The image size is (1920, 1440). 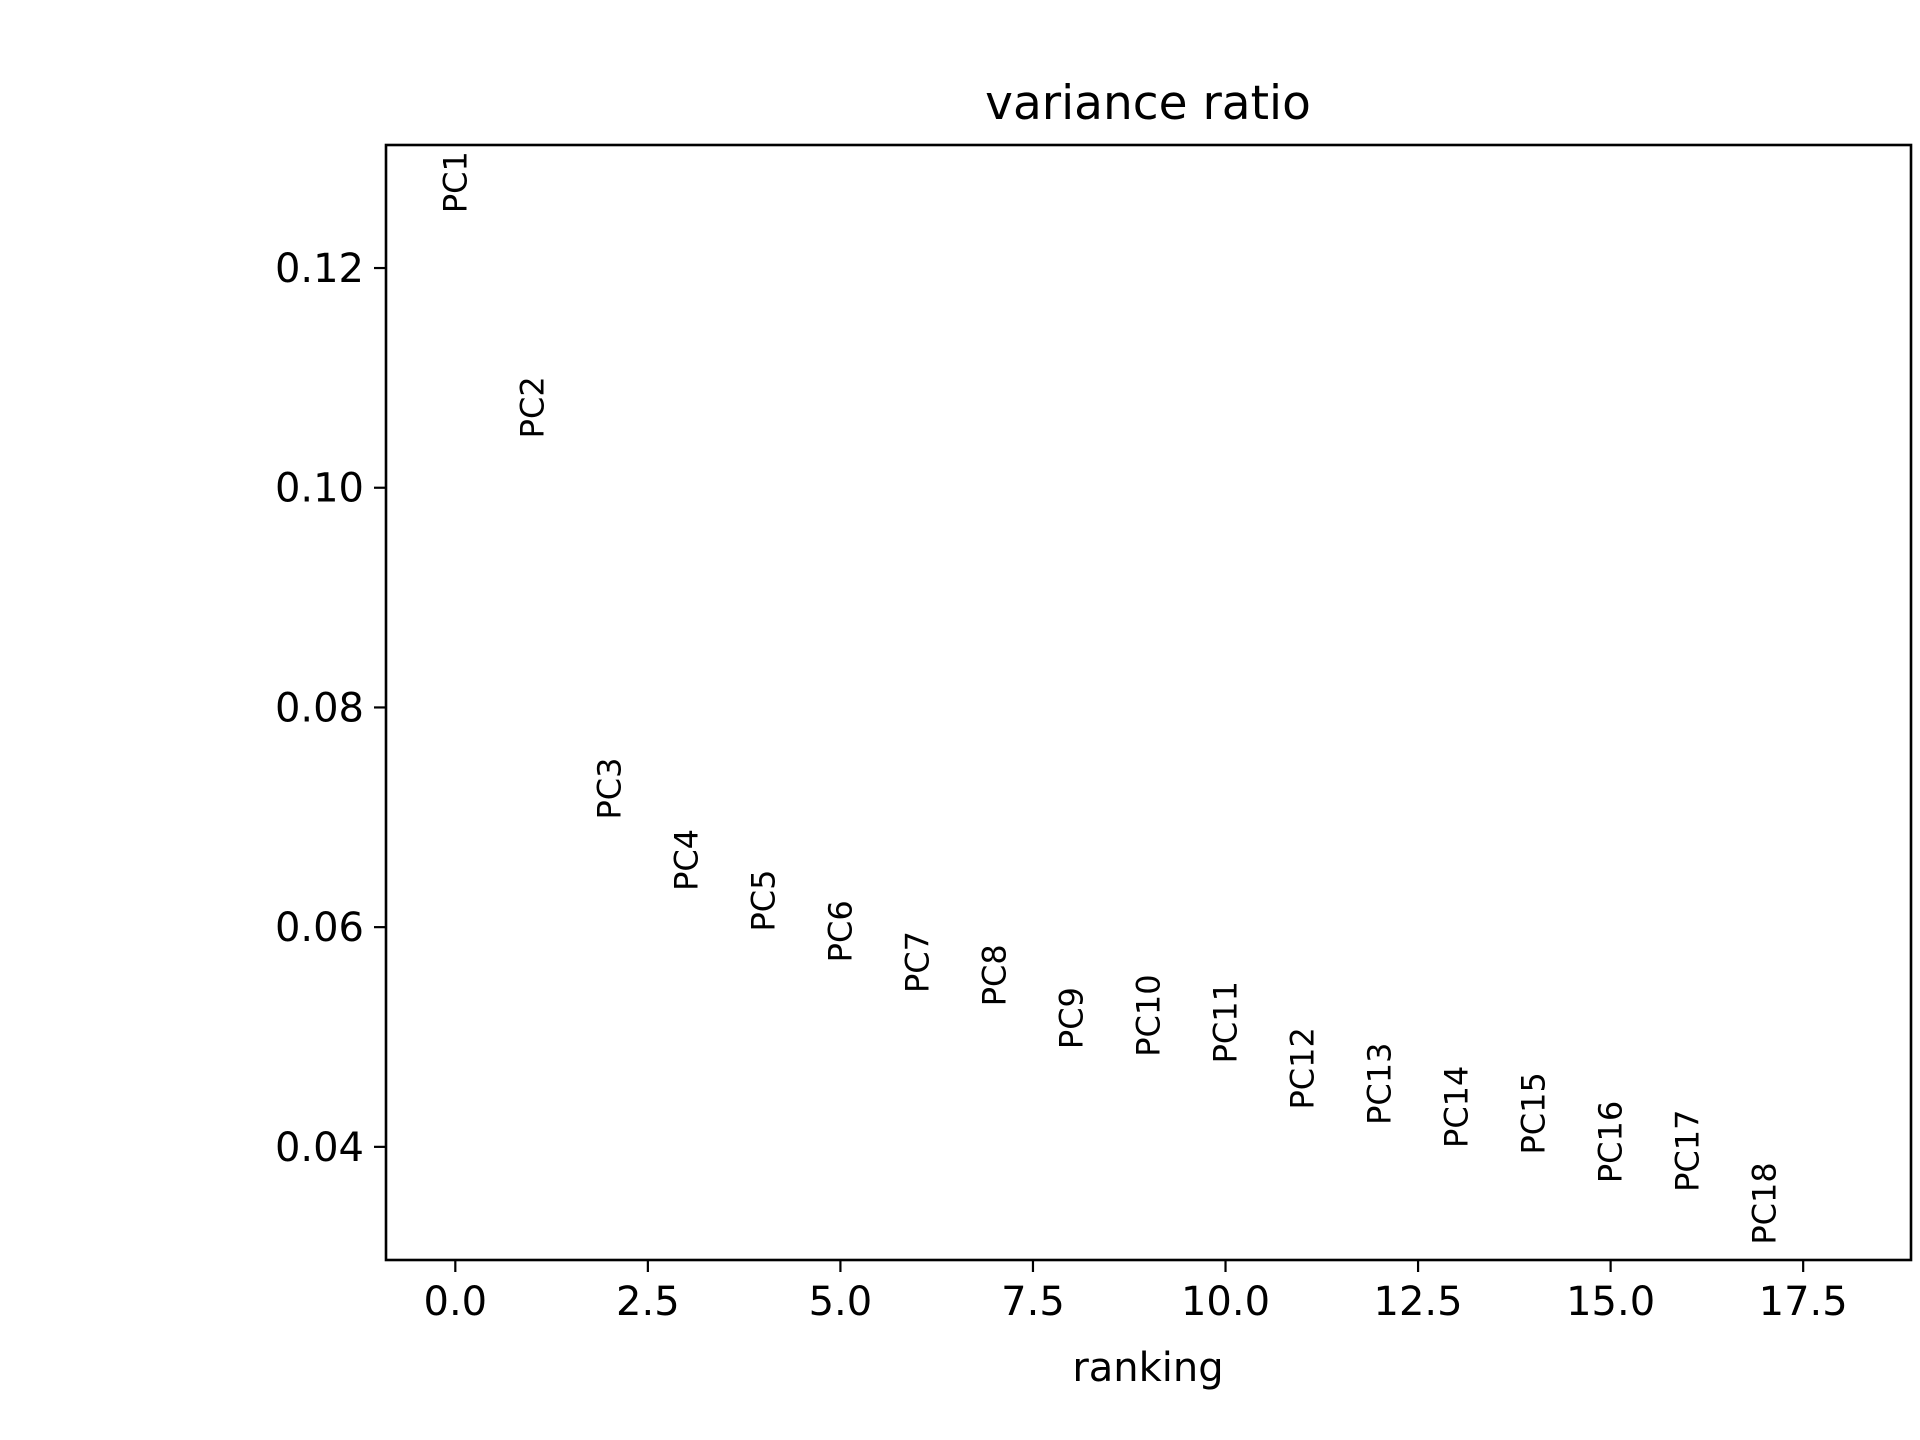 I want to click on data-point-pc6: PC6, so click(x=840, y=931).